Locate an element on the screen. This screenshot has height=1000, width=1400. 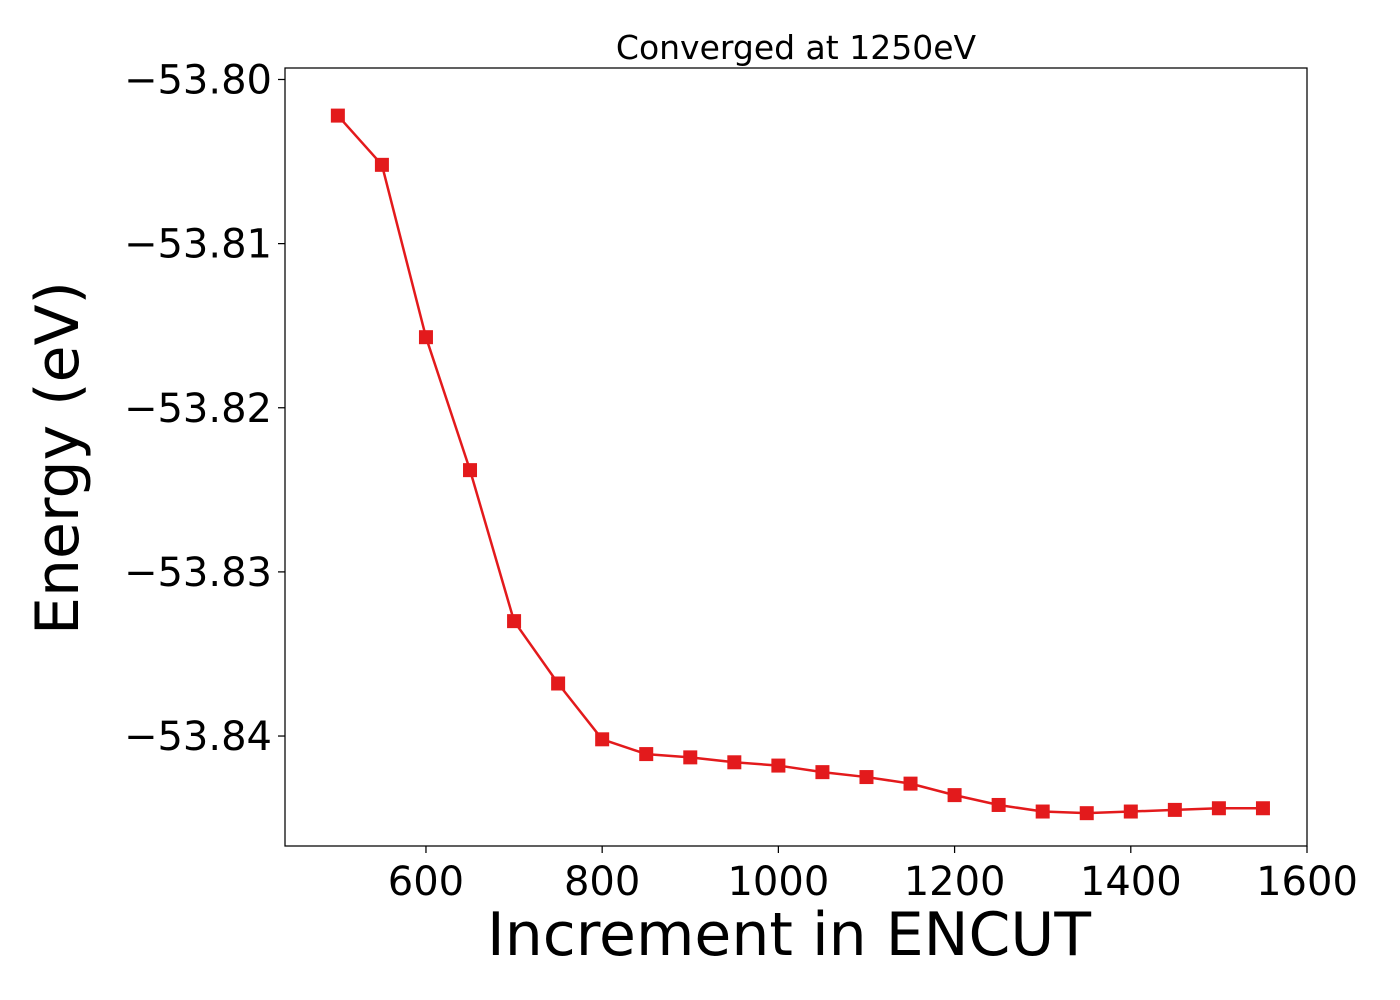
y-tick-label: −53.83 is located at coordinates (198, 573).